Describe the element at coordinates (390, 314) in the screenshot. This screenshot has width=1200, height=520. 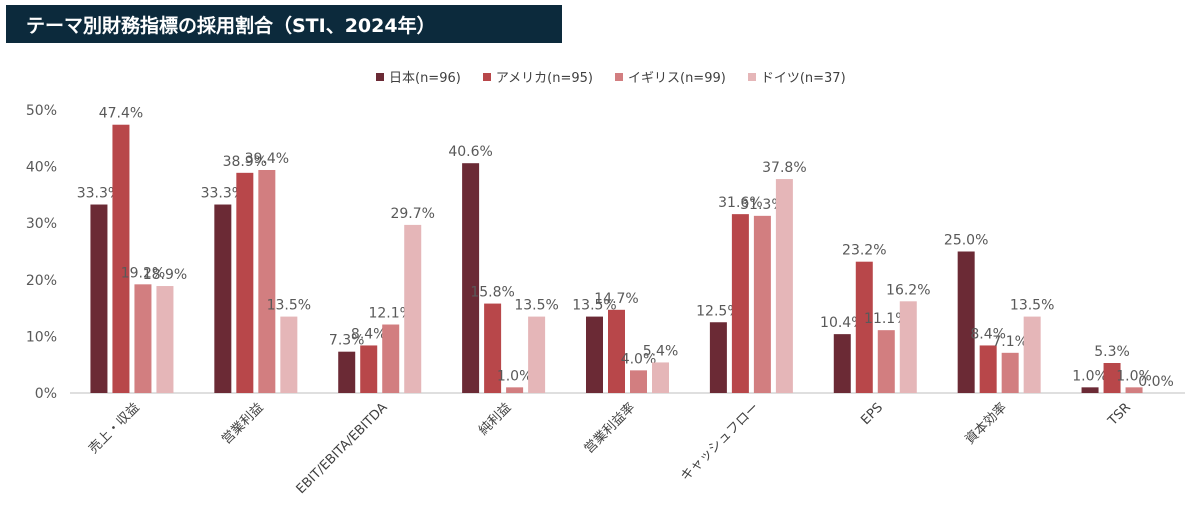
I see `data-label: 12.1%` at that location.